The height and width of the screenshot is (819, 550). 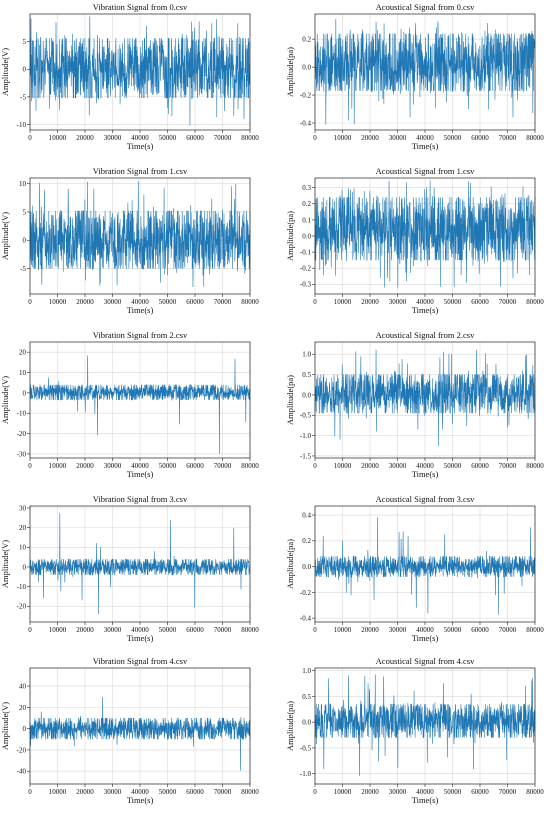 What do you see at coordinates (25, 393) in the screenshot?
I see `y-tick-label: 0` at bounding box center [25, 393].